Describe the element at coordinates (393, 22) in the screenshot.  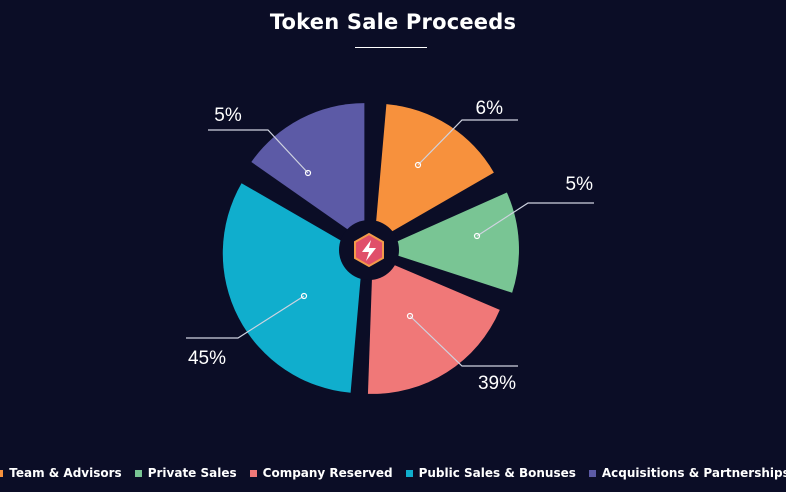
I see `chart-title: Token Sale Proceeds` at that location.